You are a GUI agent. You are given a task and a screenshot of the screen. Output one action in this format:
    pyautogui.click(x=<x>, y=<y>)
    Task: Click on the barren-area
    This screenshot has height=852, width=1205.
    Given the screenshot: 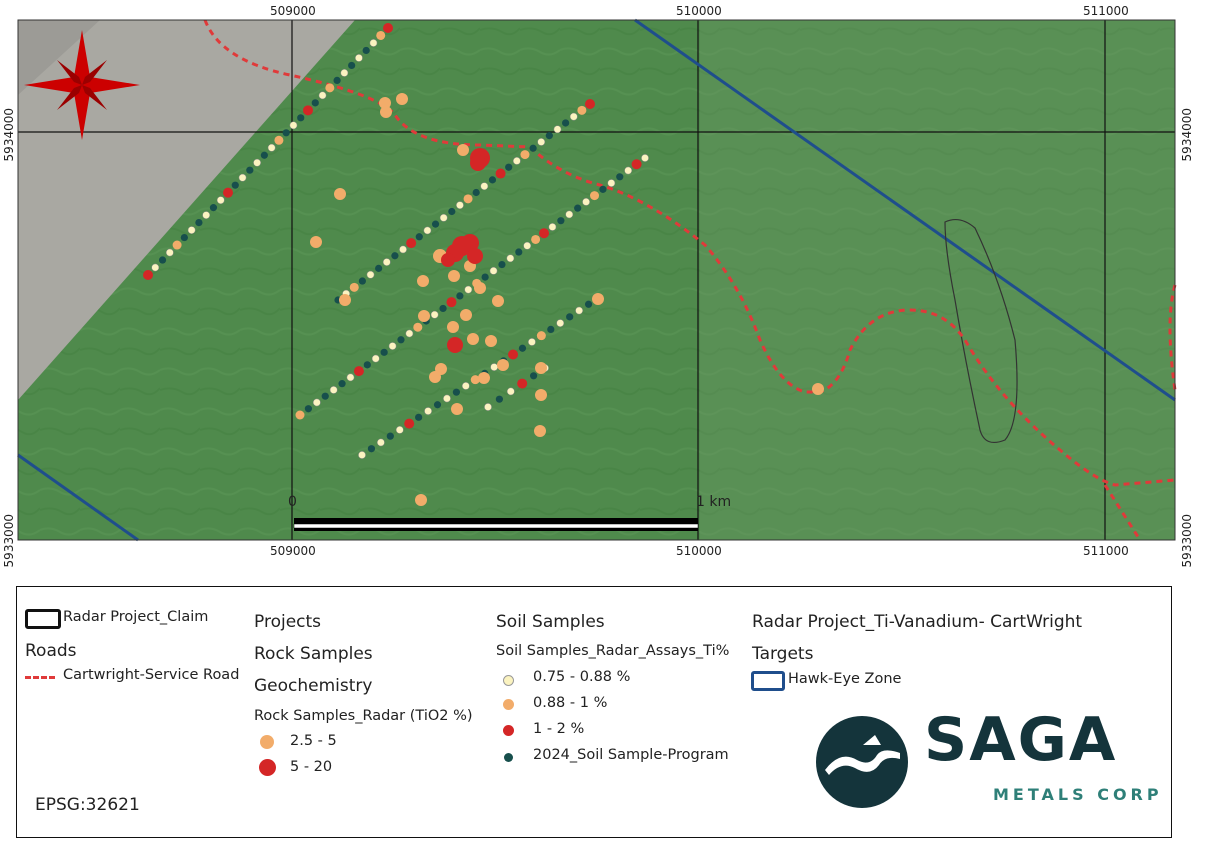 What is the action you would take?
    pyautogui.click(x=186, y=210)
    